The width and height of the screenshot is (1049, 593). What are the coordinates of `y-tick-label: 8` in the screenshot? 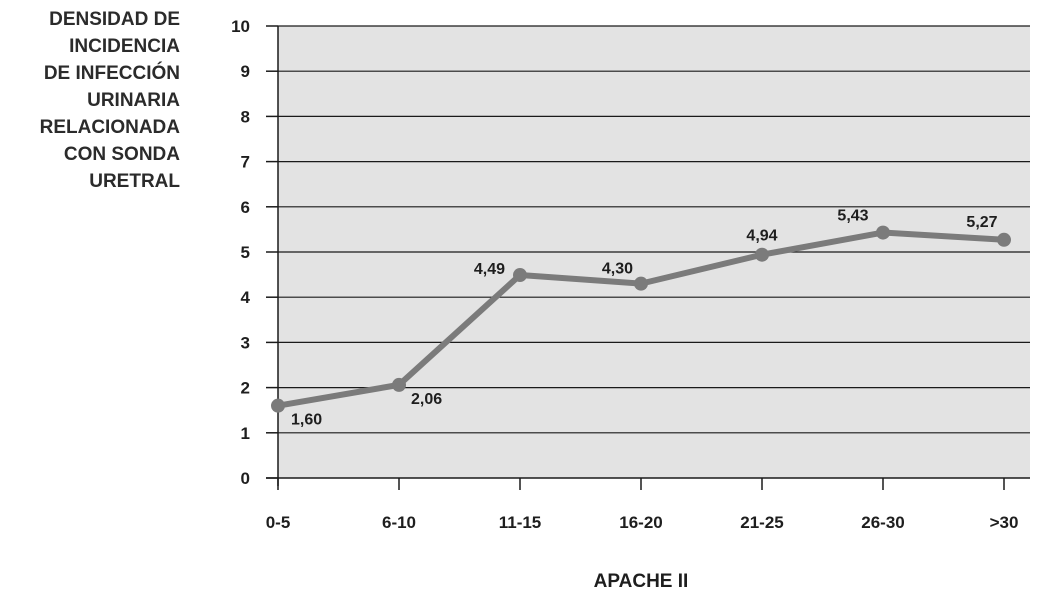 It's located at (245, 116).